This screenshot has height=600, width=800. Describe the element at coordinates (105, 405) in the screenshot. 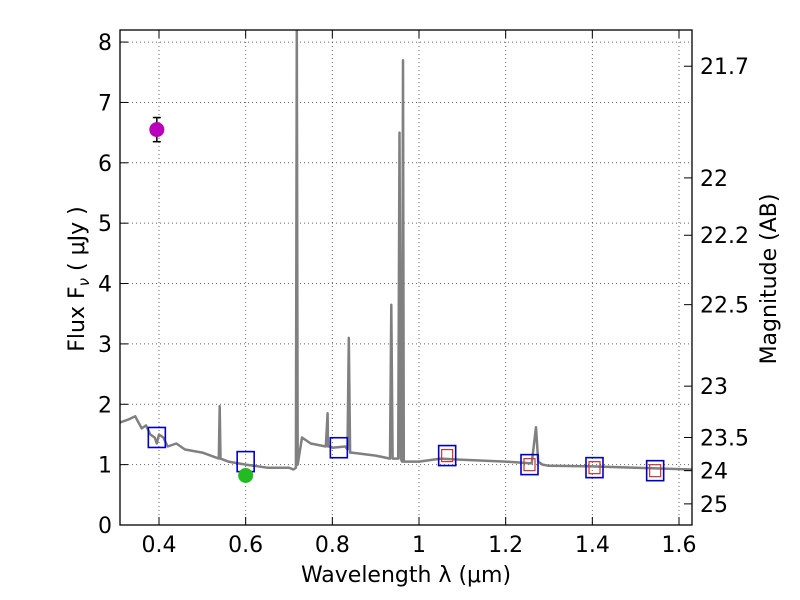

I see `y-tick-label: 2` at that location.